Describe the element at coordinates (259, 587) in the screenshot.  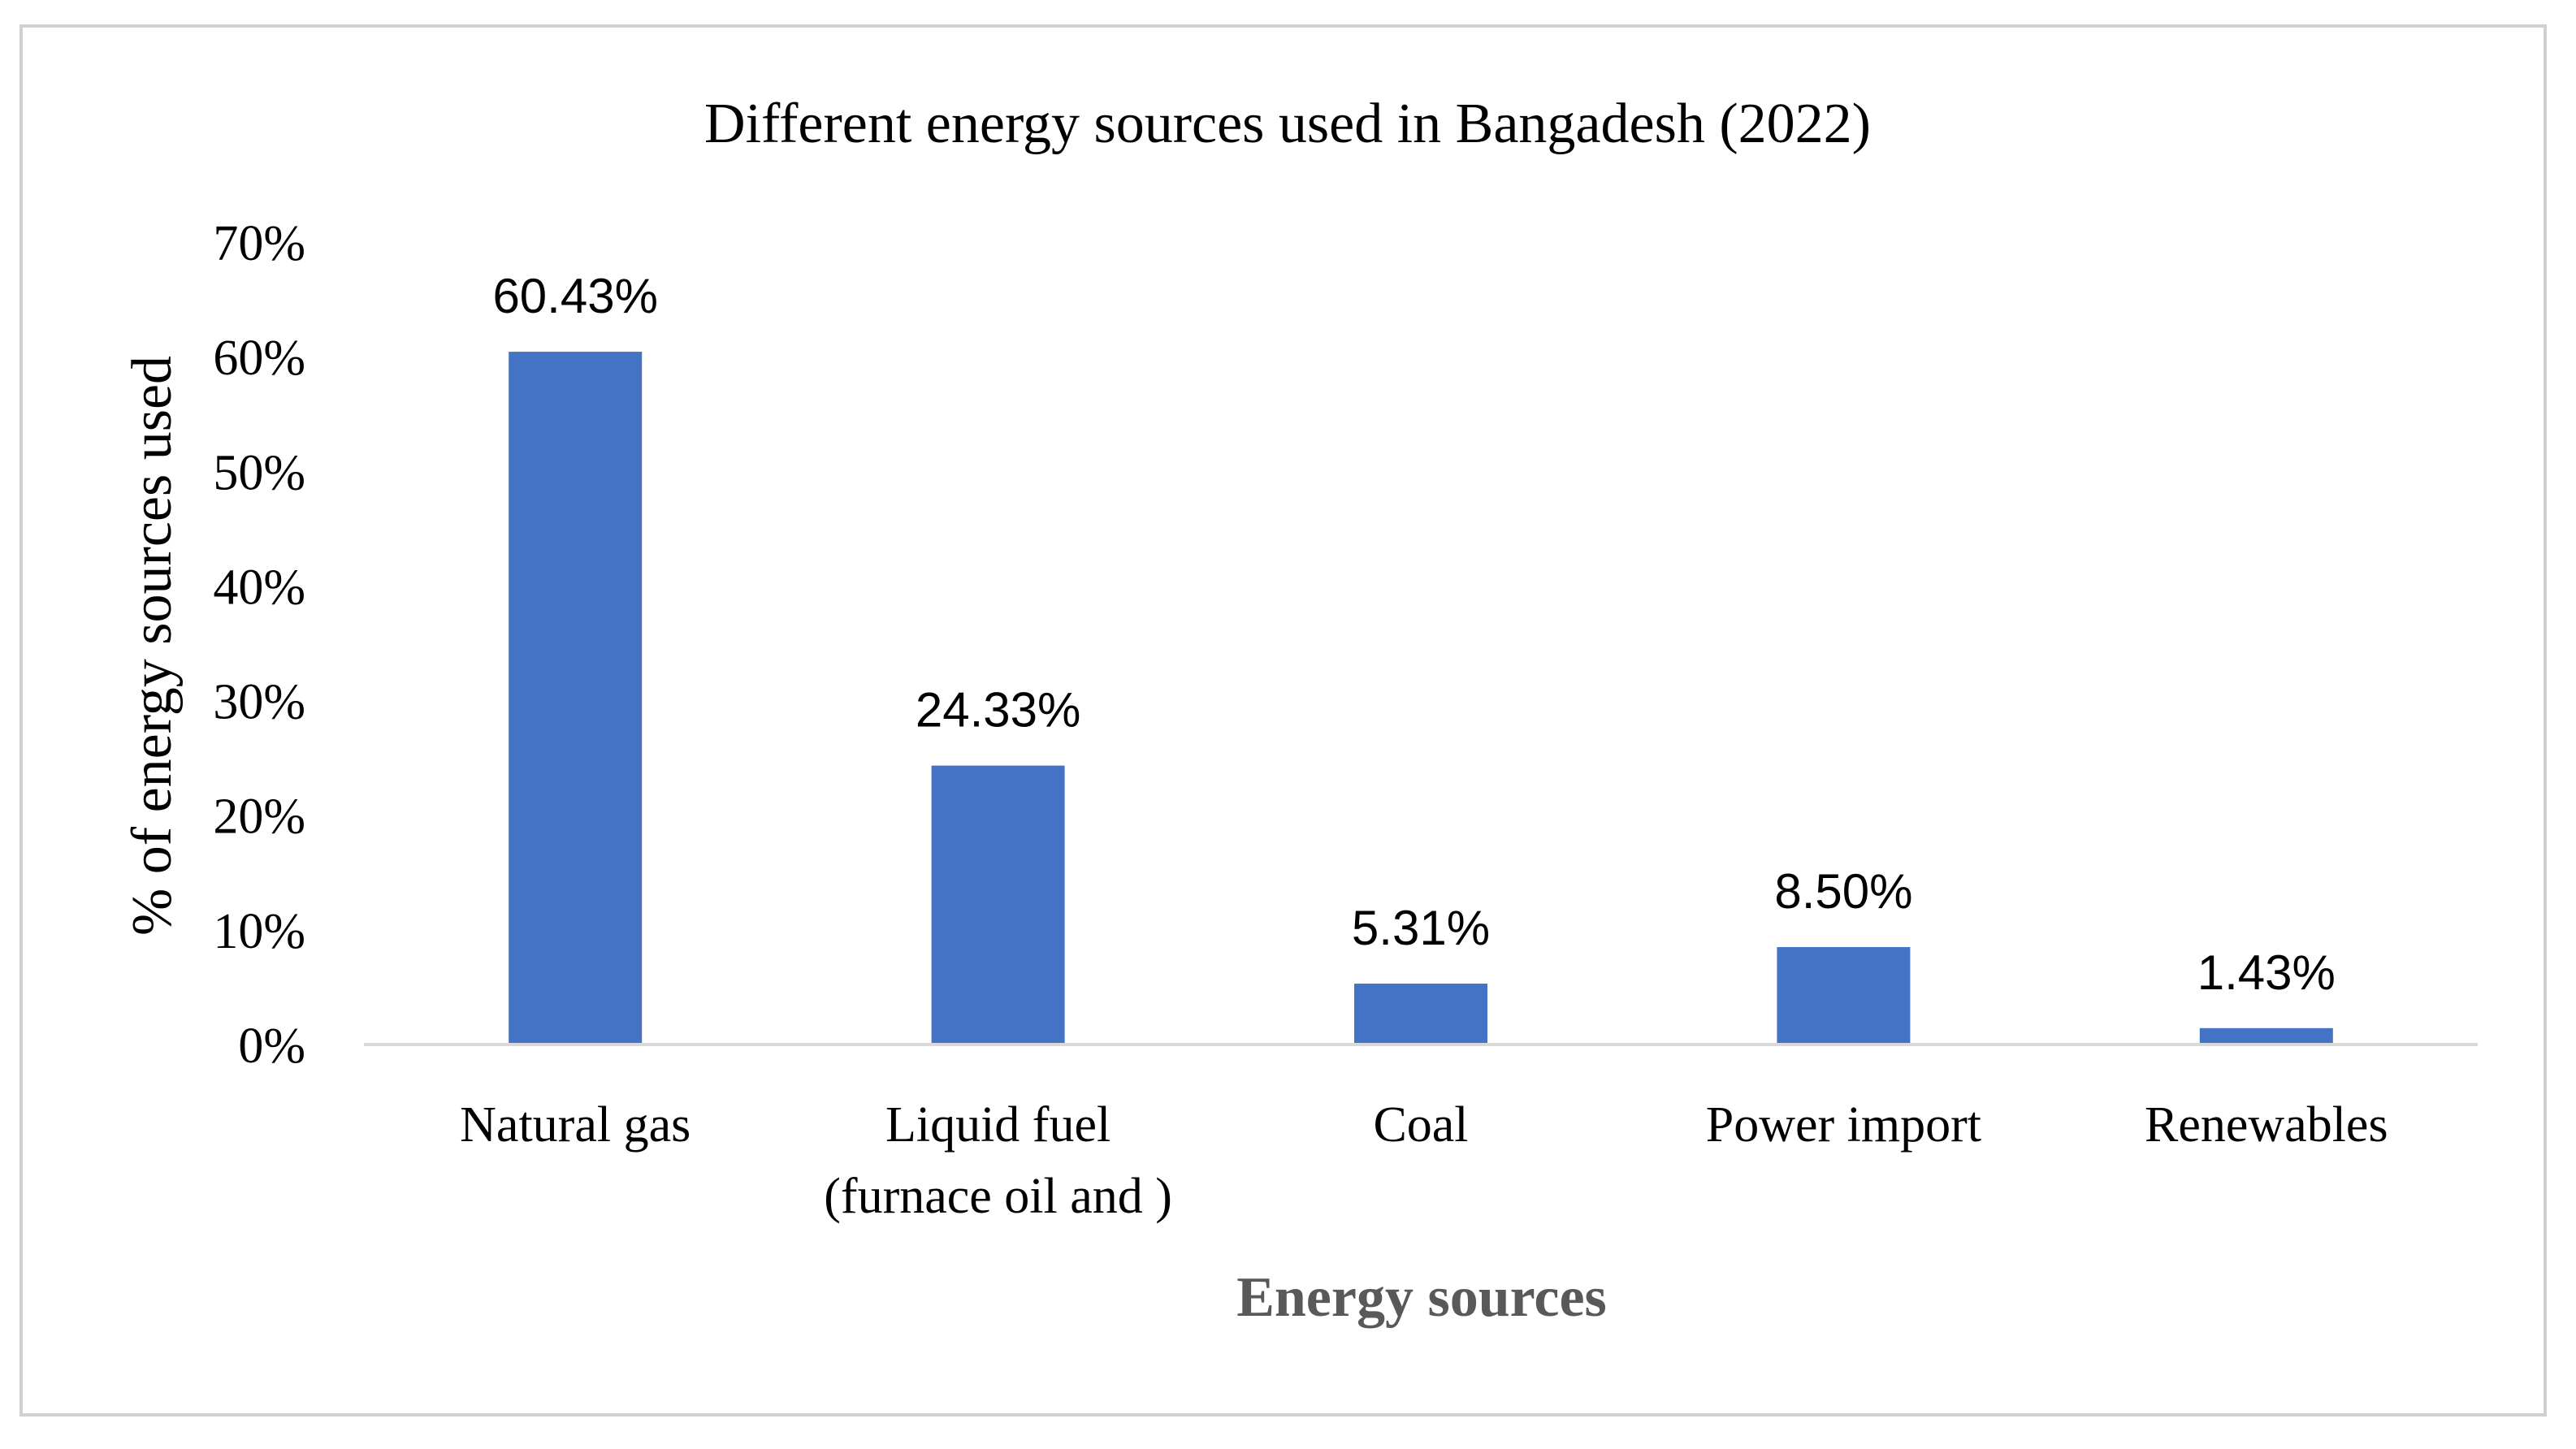
I see `y-tick-label: 40%` at that location.